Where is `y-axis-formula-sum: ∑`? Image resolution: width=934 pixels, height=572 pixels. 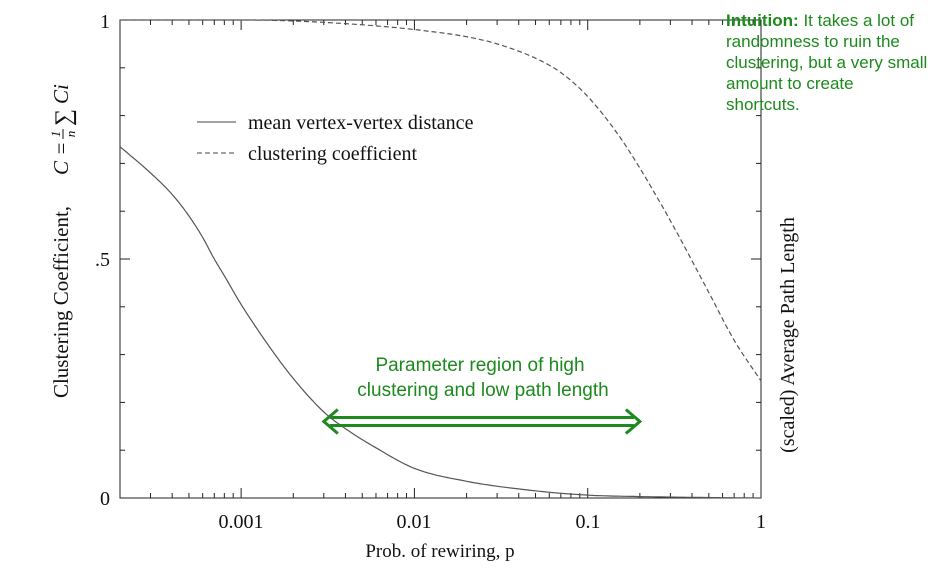 y-axis-formula-sum: ∑ is located at coordinates (64, 117).